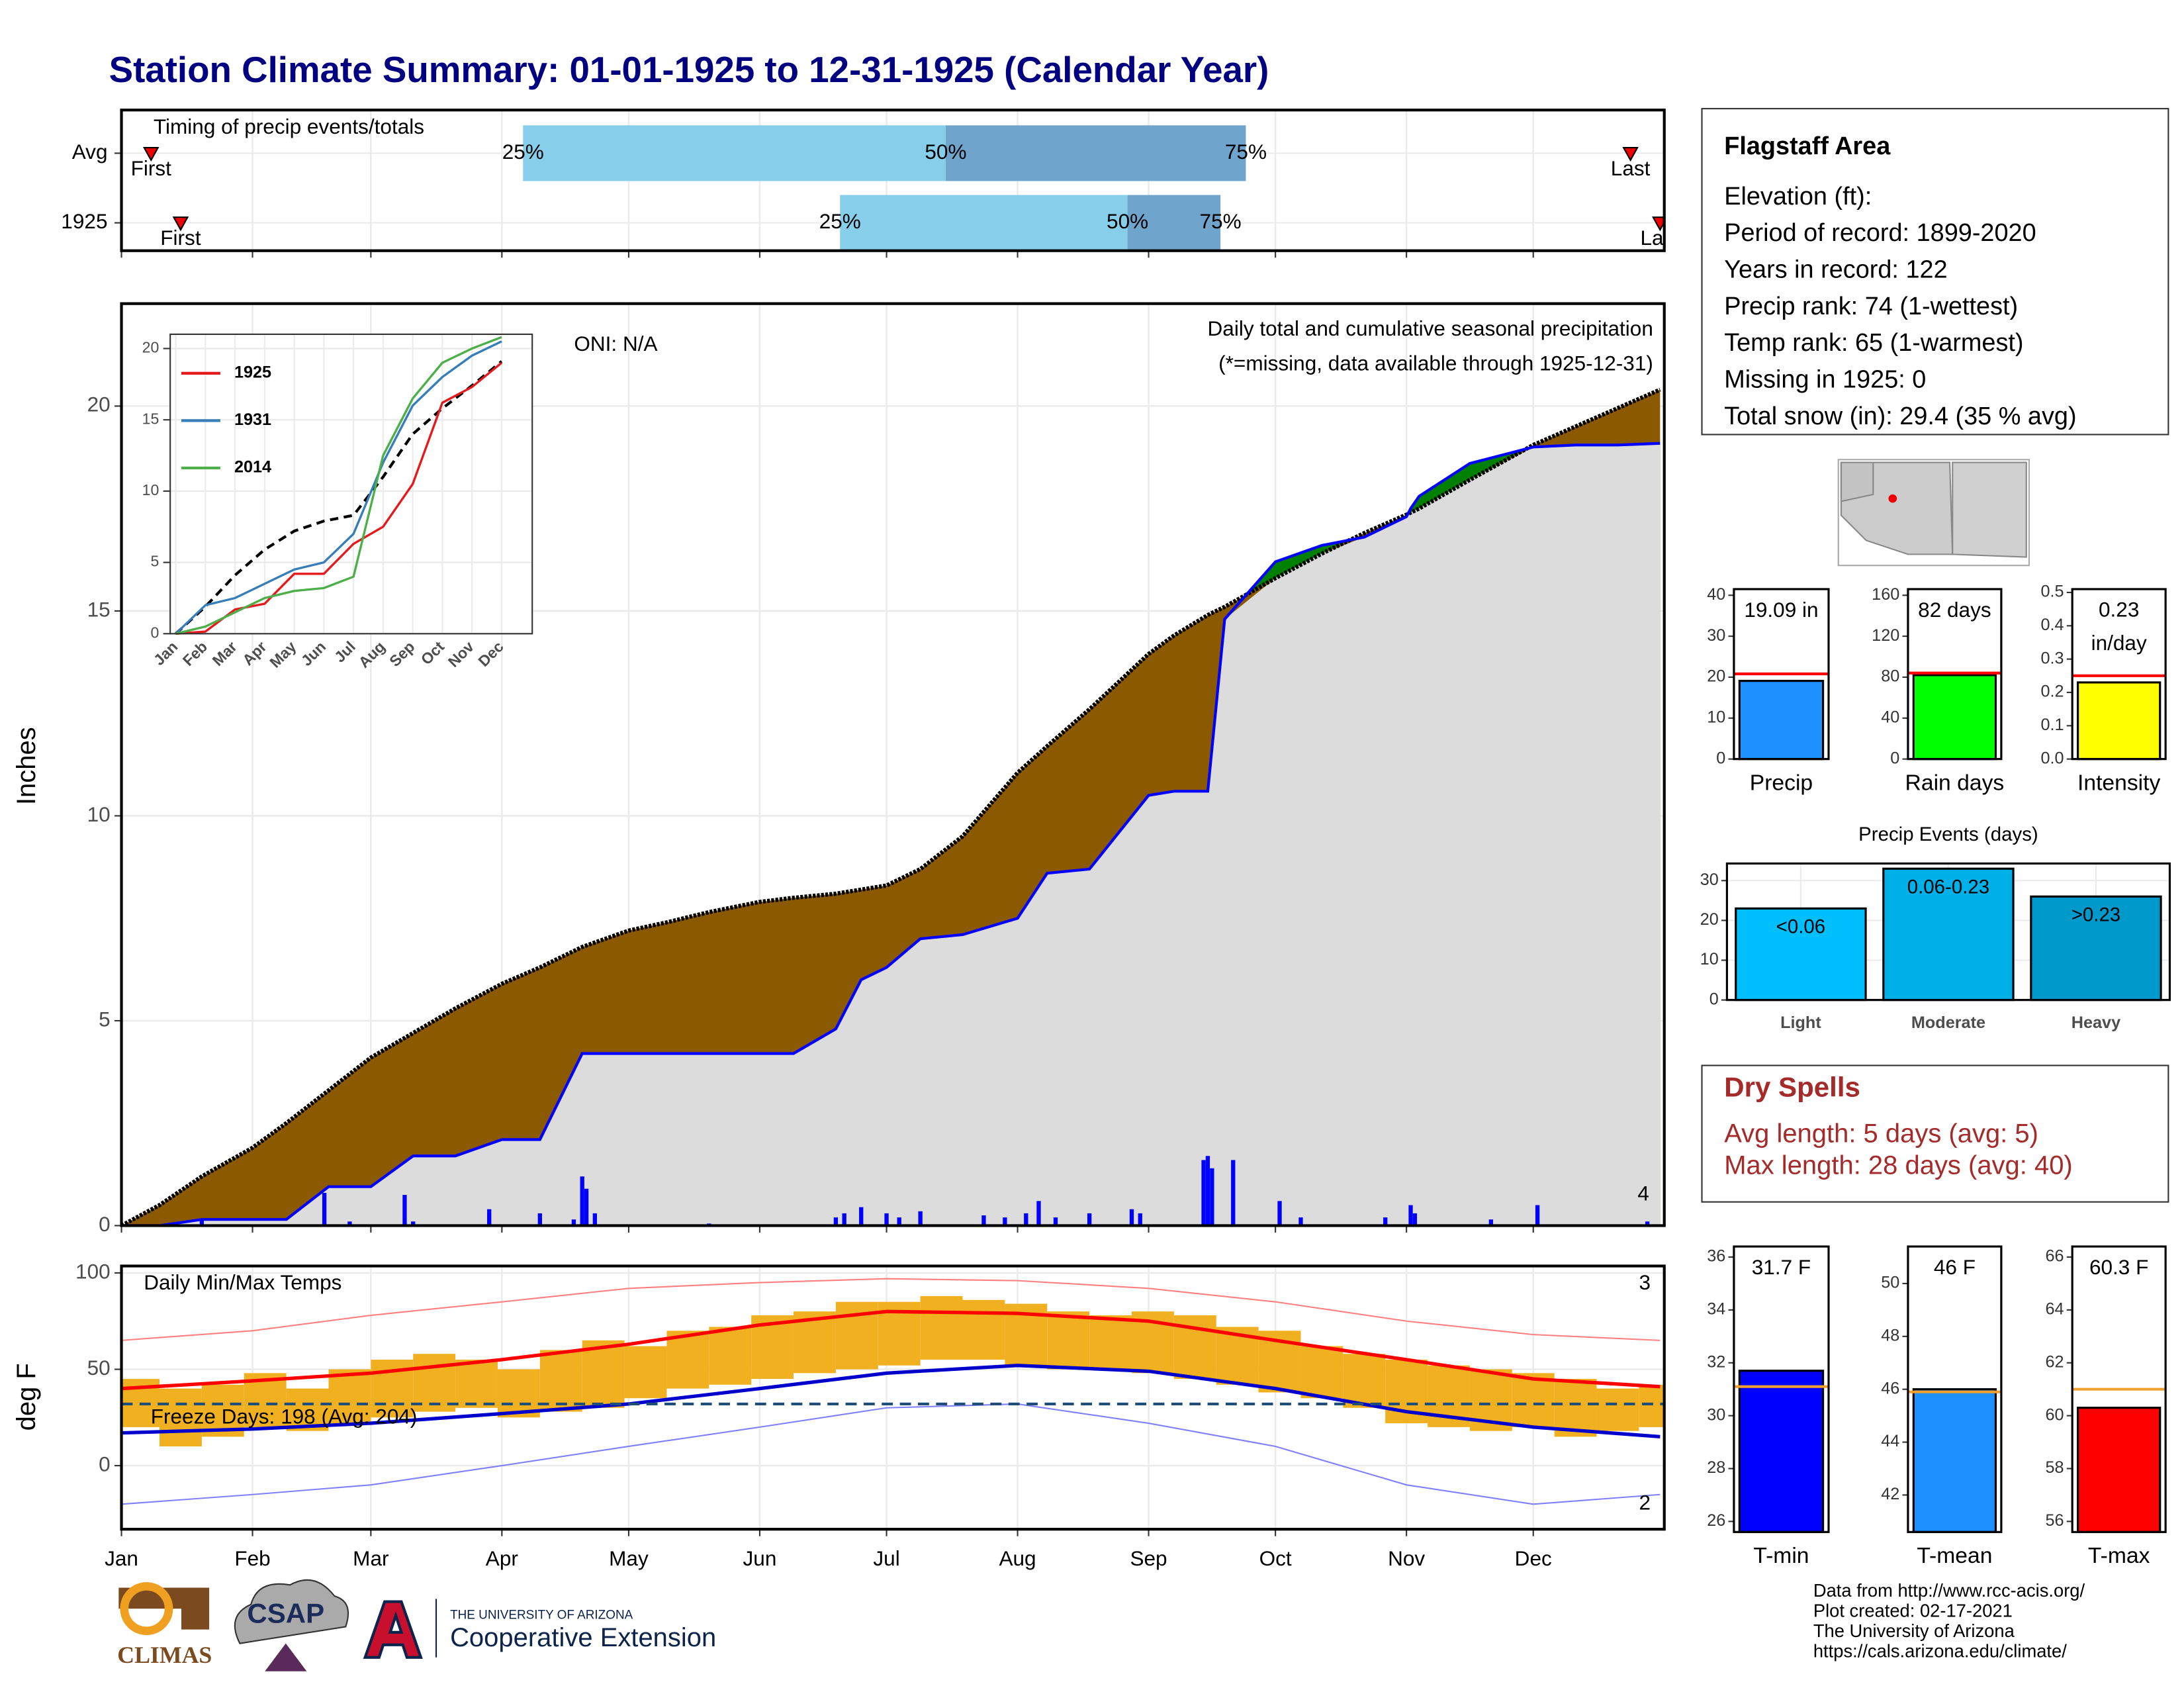 The image size is (2184, 1688). I want to click on category-label: T-mean, so click(1954, 1556).